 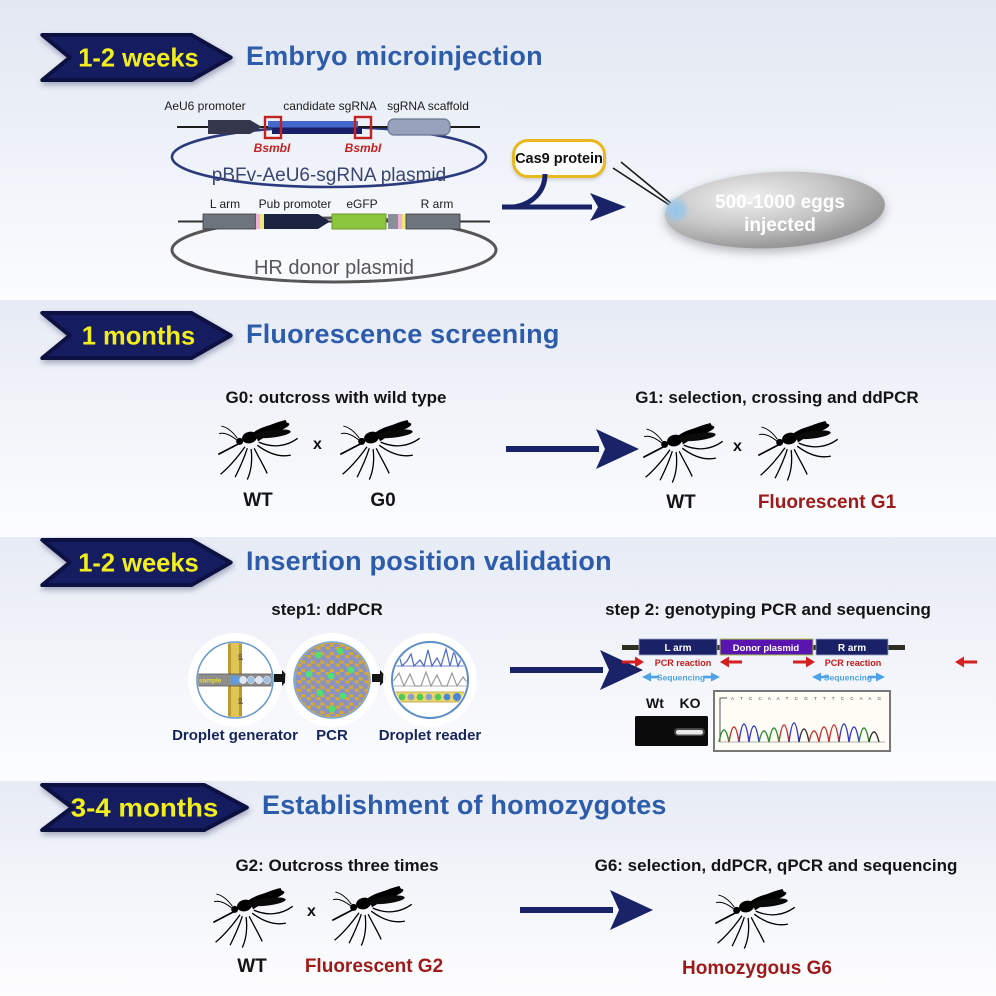 I want to click on pcr-primer-arrows, so click(x=799, y=662).